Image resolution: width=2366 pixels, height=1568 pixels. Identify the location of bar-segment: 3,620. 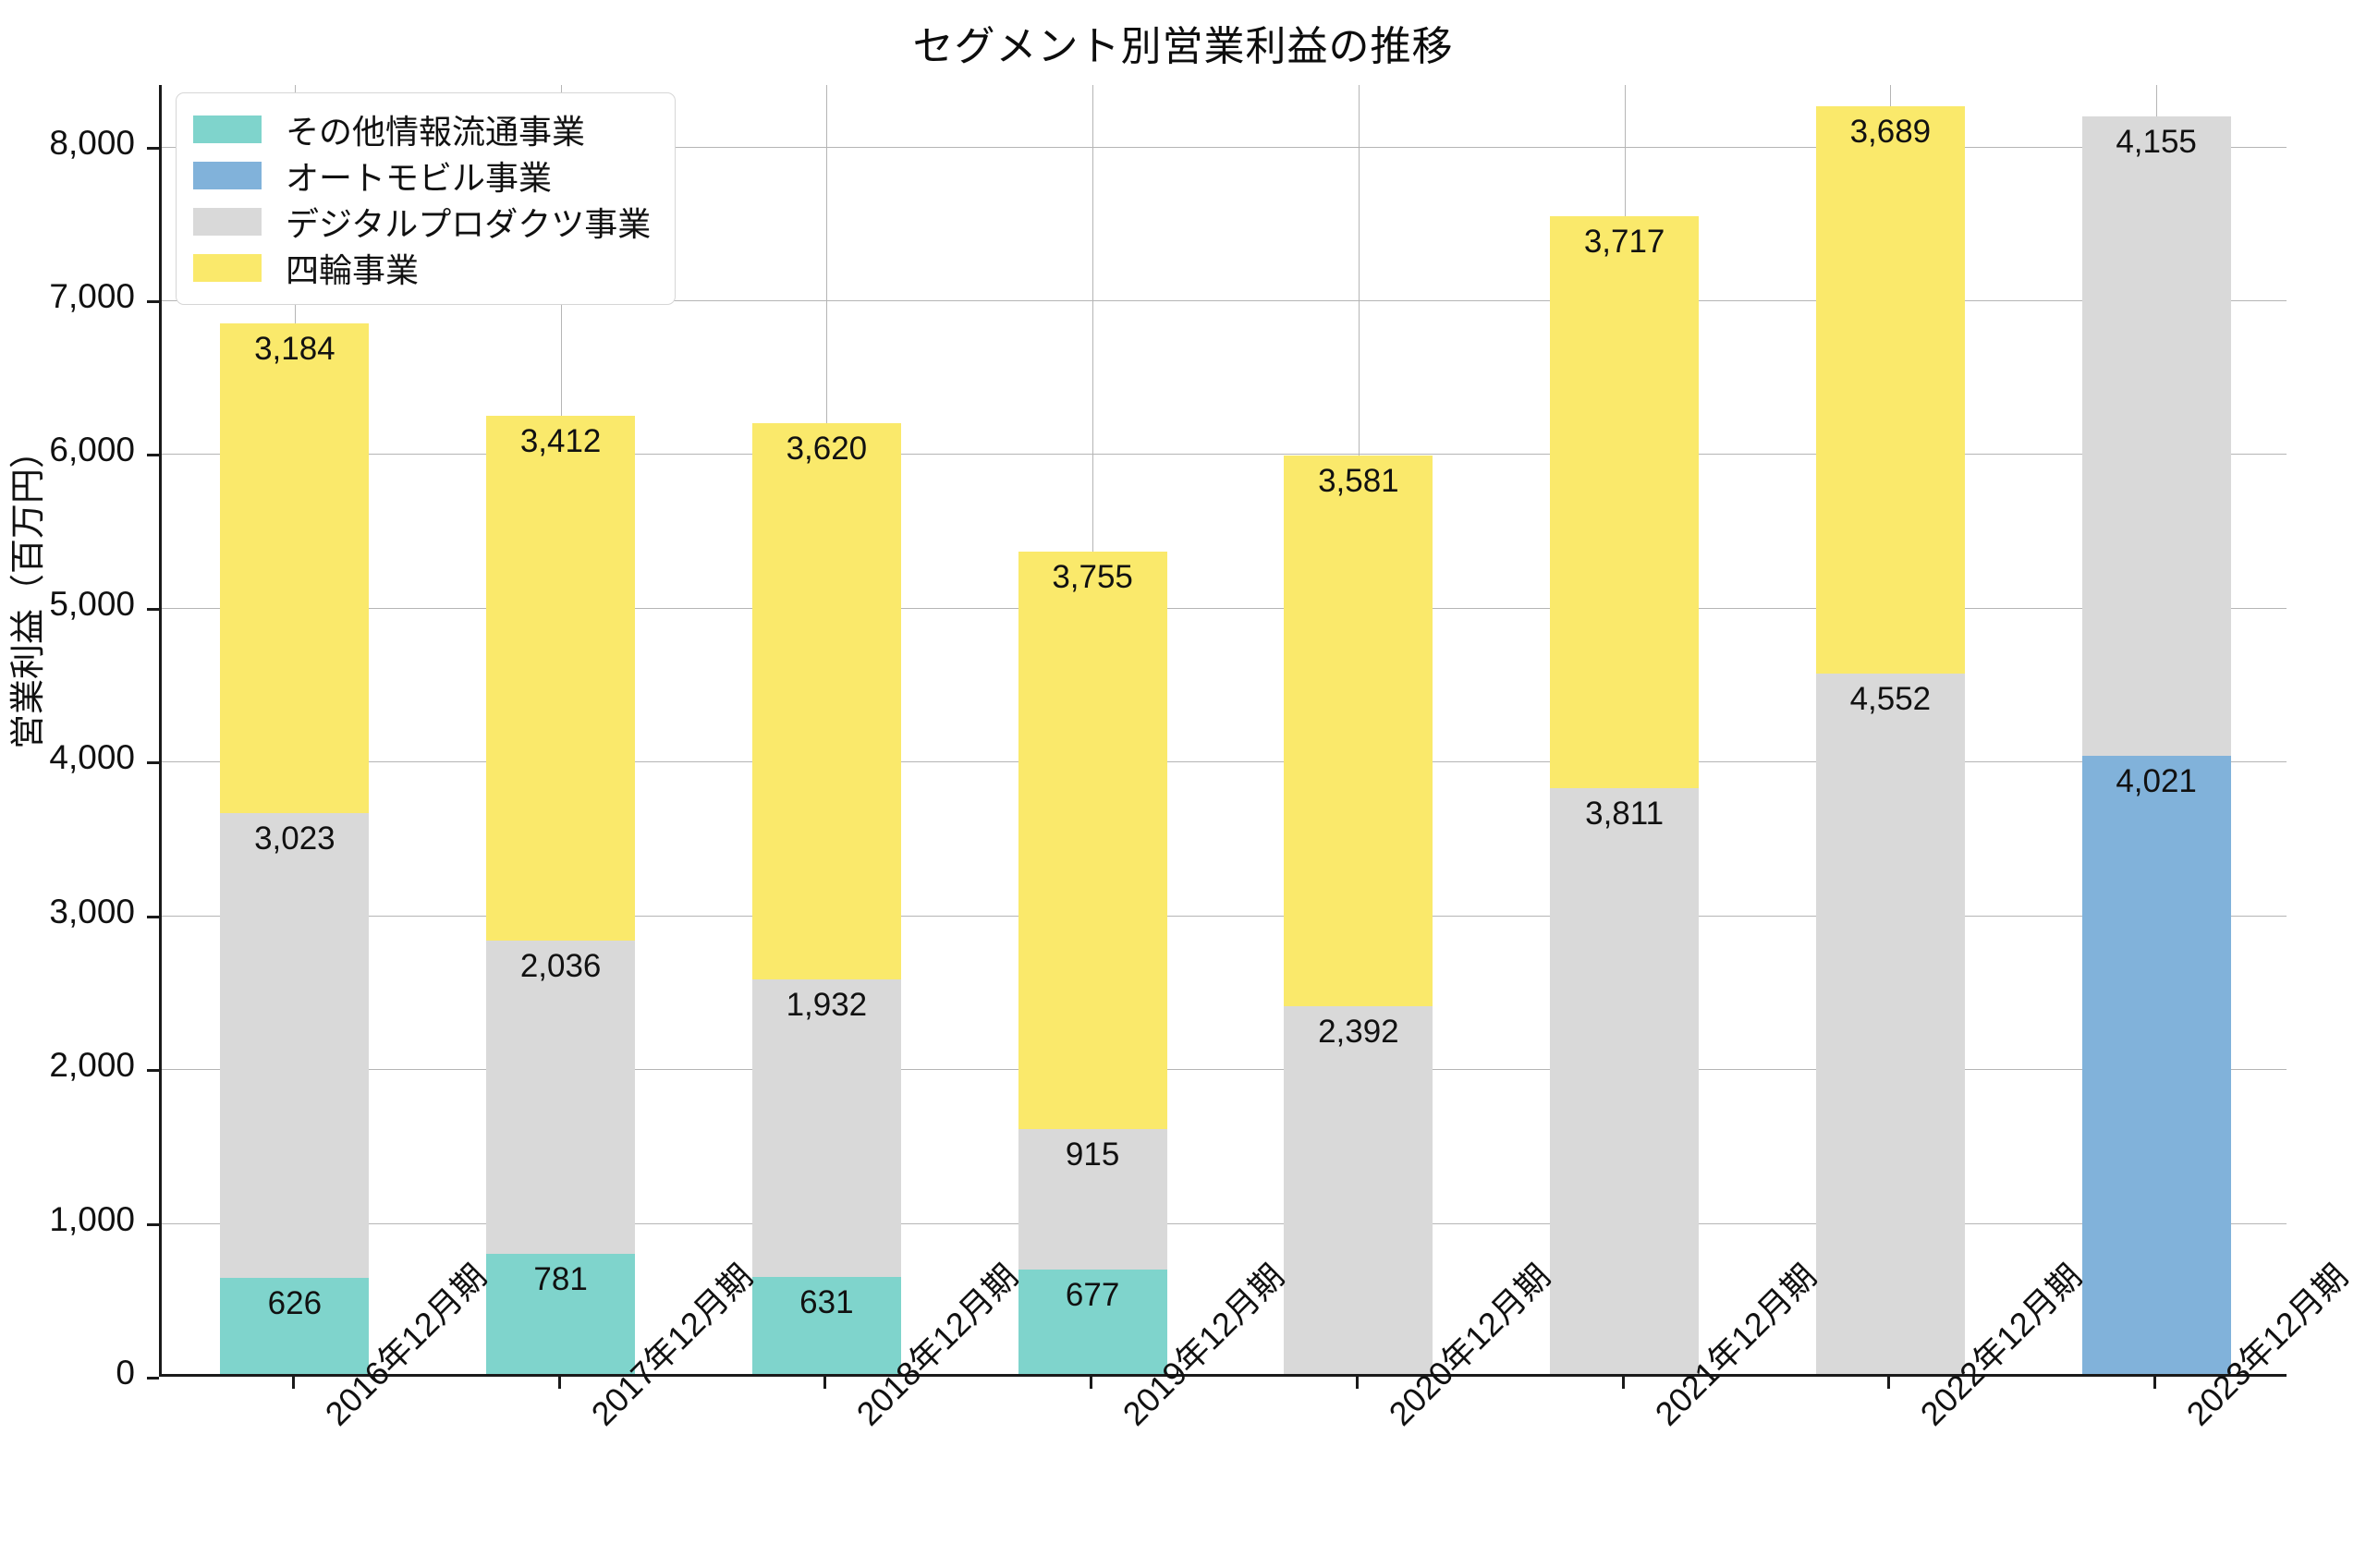
(826, 701).